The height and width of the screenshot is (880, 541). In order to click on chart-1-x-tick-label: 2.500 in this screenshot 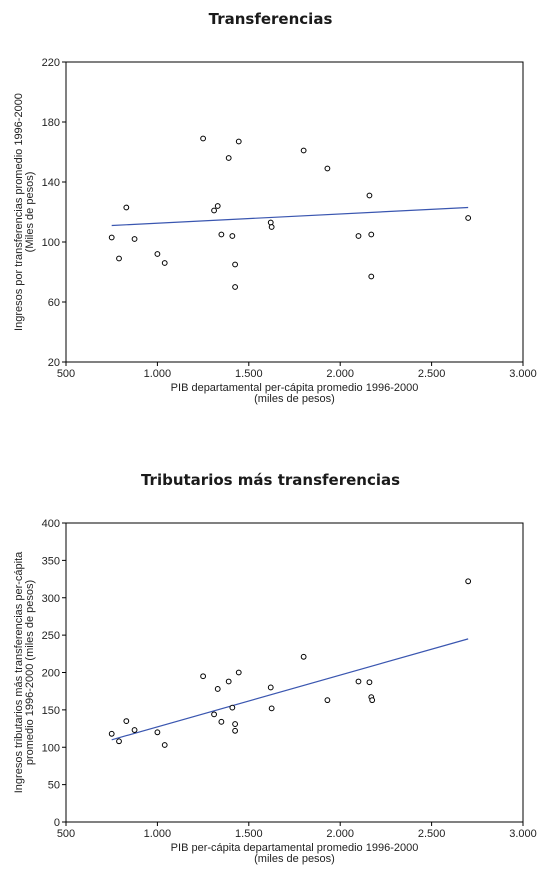, I will do `click(432, 374)`.